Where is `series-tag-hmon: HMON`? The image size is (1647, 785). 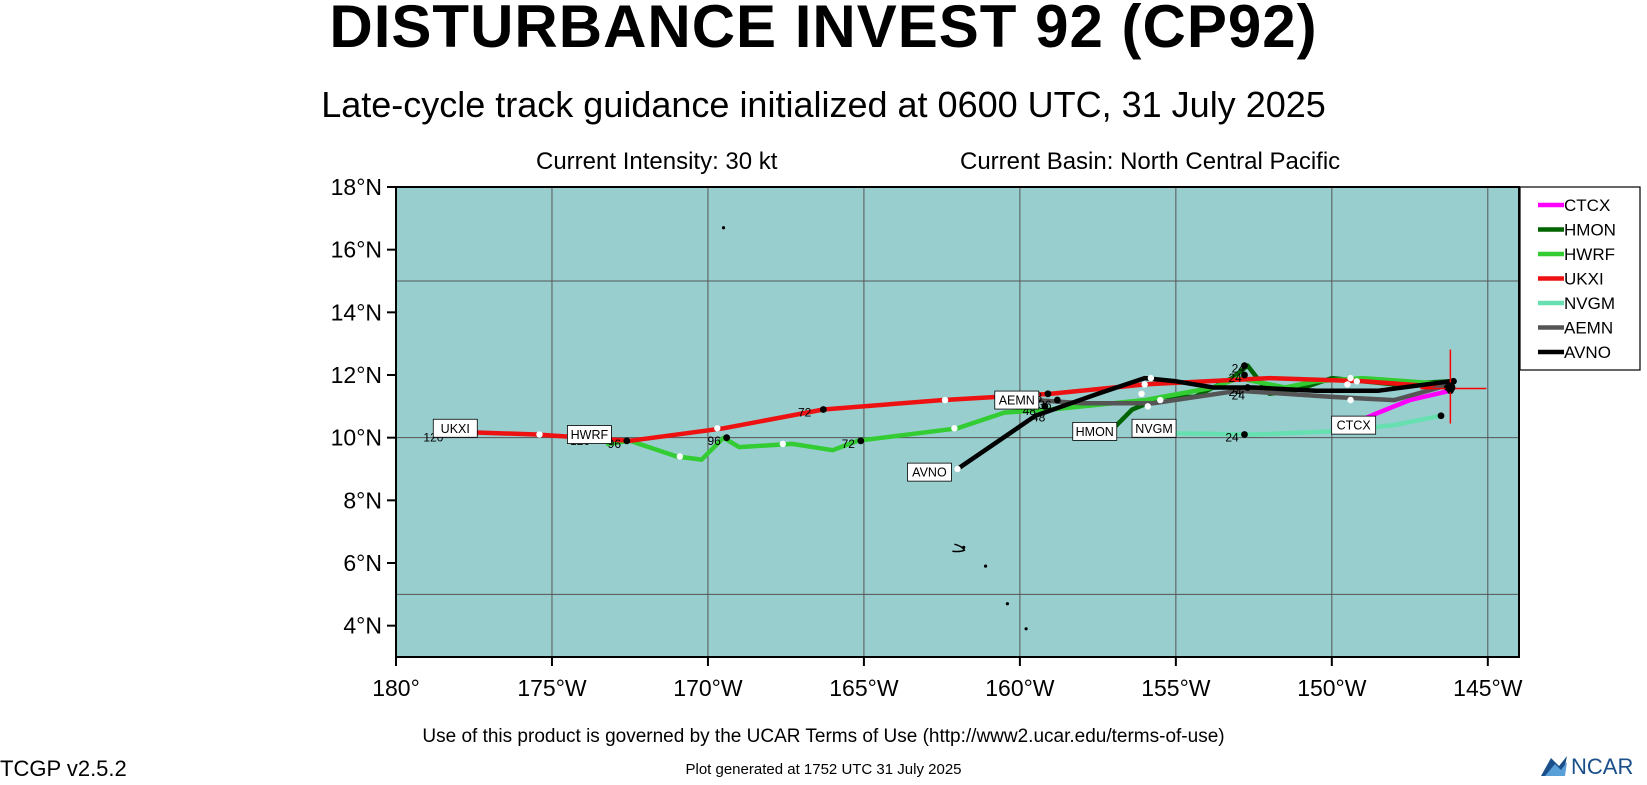 series-tag-hmon: HMON is located at coordinates (1095, 431).